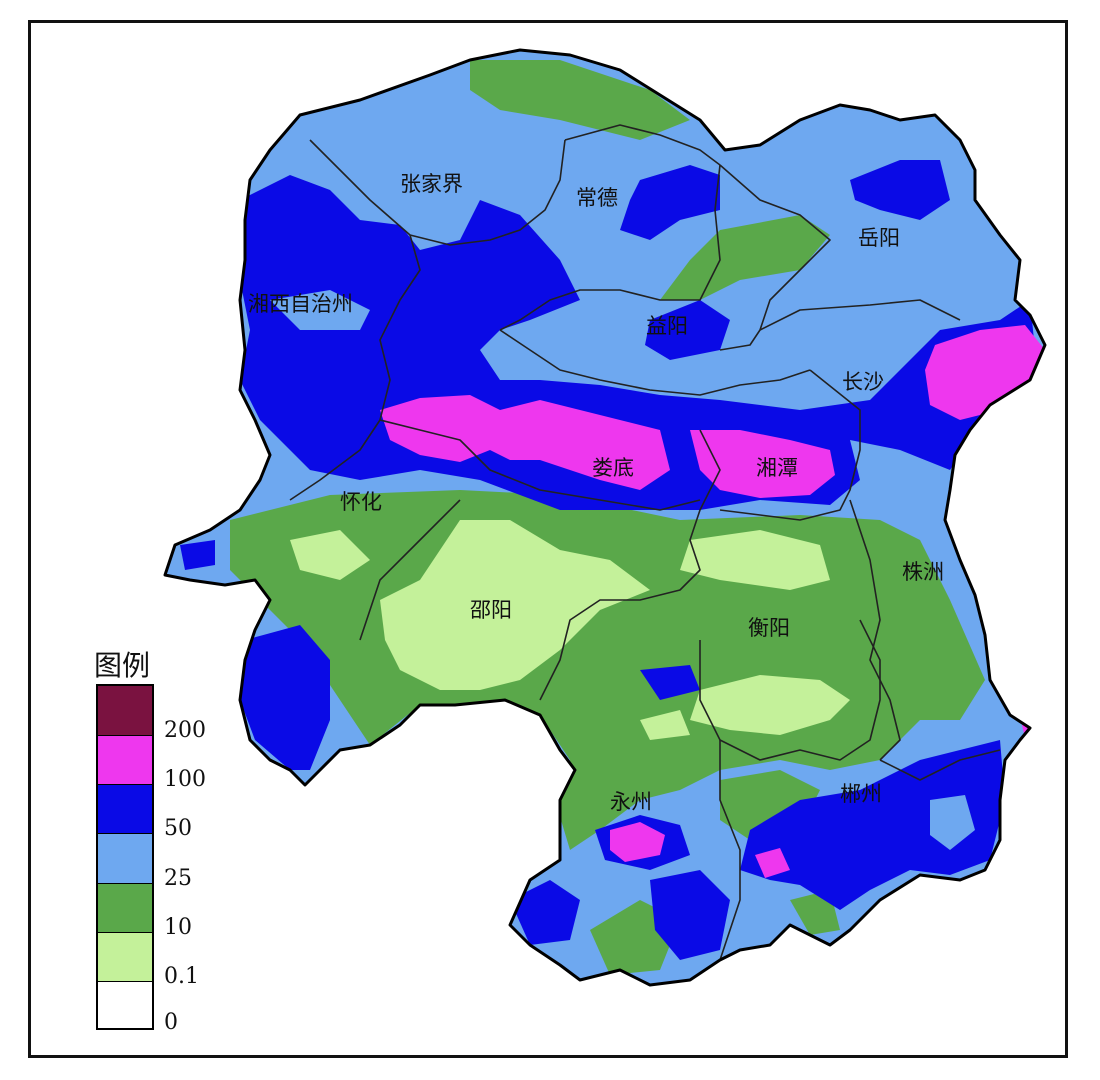 The width and height of the screenshot is (1100, 1080). What do you see at coordinates (637, 842) in the screenshot?
I see `zone-100-200-yongzhou` at bounding box center [637, 842].